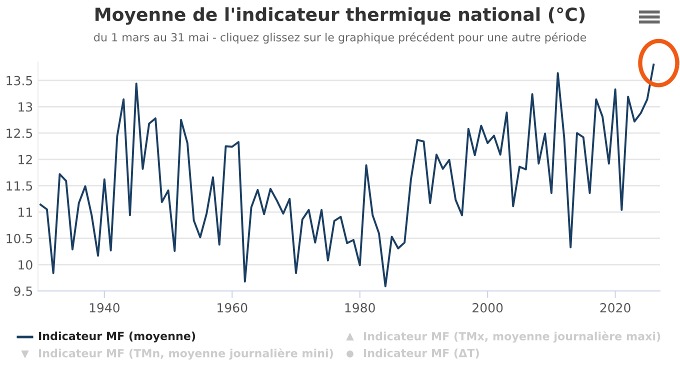  What do you see at coordinates (19, 81) in the screenshot?
I see `y-tick-label: 13.5` at bounding box center [19, 81].